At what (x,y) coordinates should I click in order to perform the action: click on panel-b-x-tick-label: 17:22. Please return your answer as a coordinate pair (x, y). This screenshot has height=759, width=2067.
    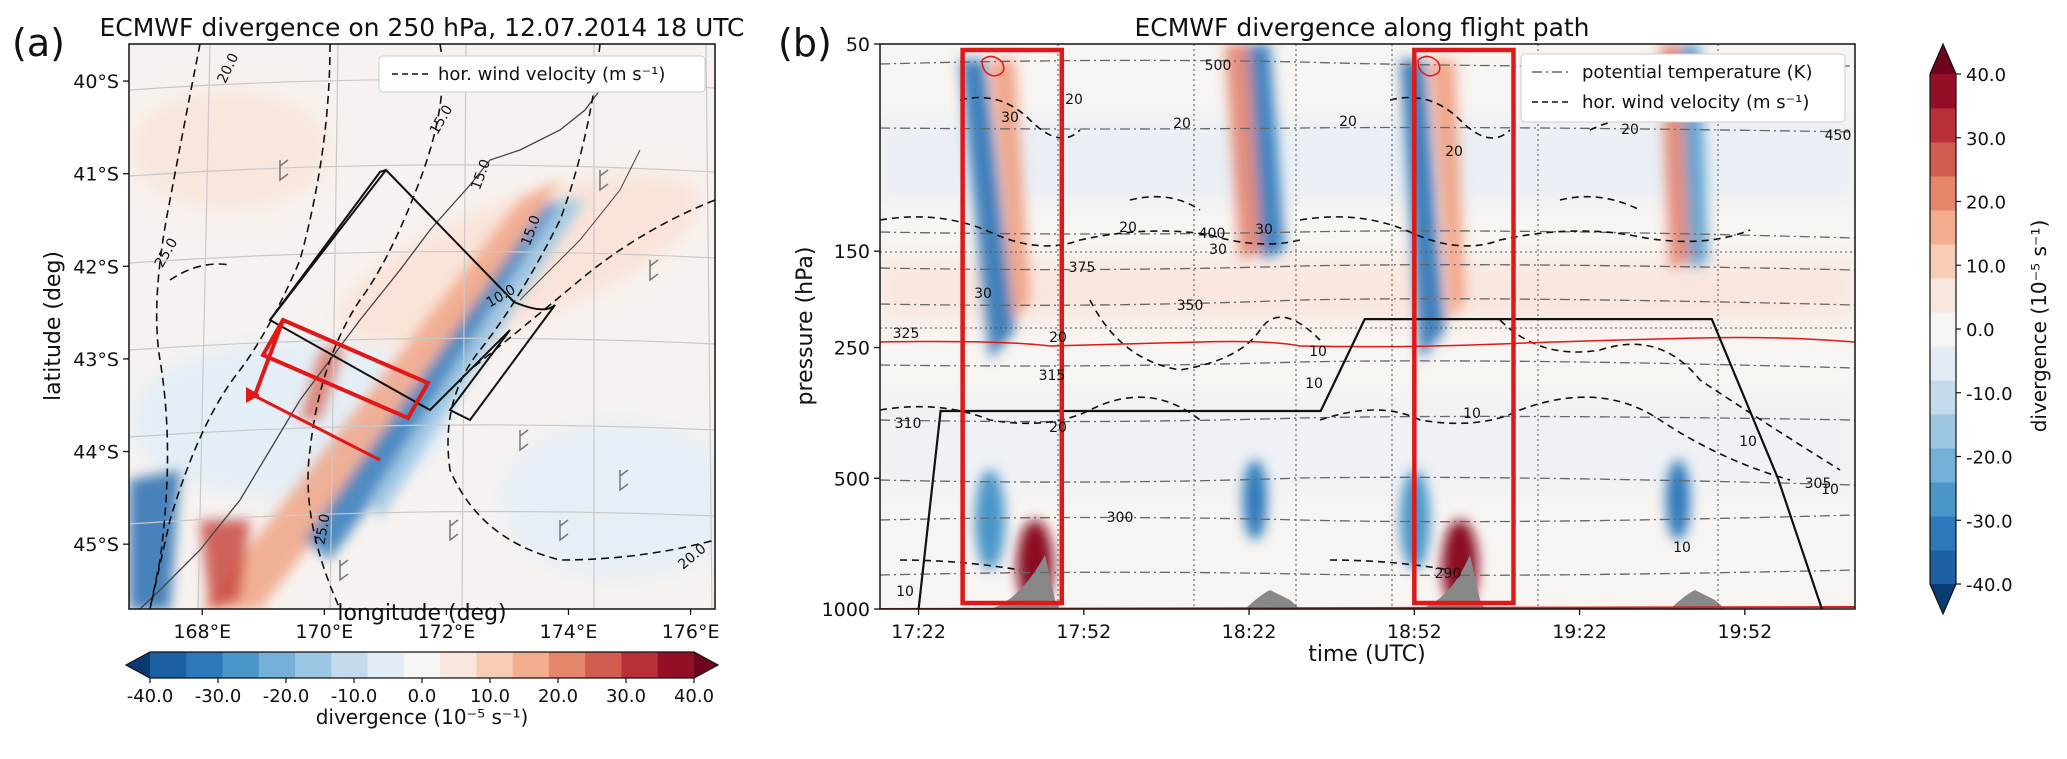
    Looking at the image, I should click on (918, 632).